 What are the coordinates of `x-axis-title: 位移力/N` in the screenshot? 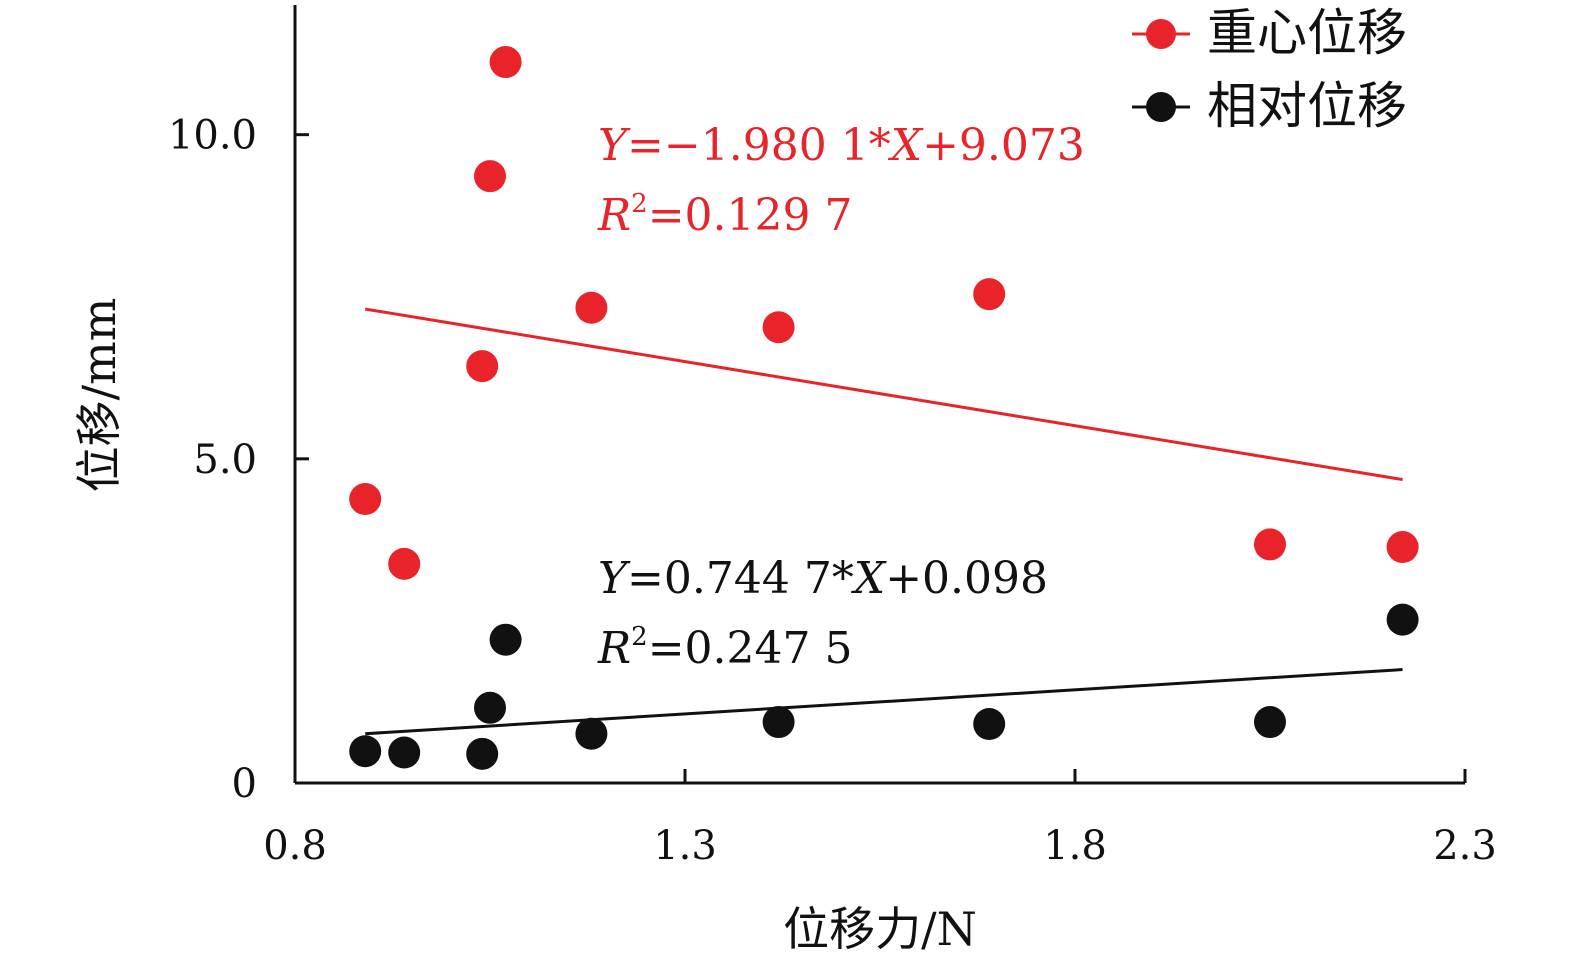 It's located at (880, 929).